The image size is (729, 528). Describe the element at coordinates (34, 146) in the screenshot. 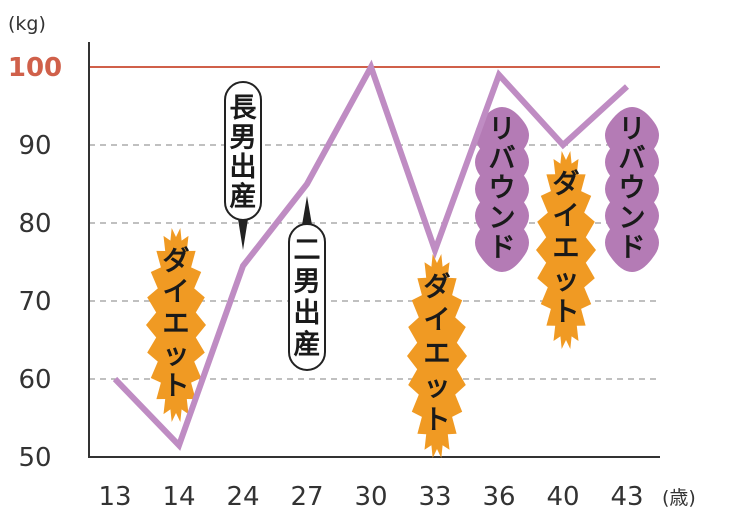

I see `y-tick-label-90: 90` at that location.